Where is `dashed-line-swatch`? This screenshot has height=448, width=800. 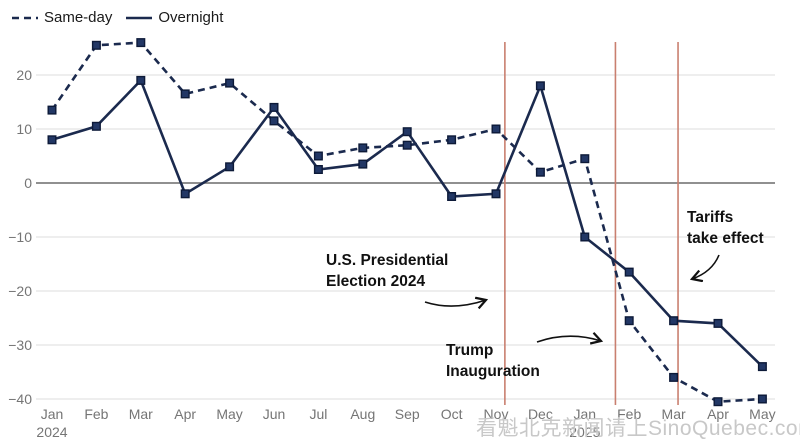 dashed-line-swatch is located at coordinates (25, 17).